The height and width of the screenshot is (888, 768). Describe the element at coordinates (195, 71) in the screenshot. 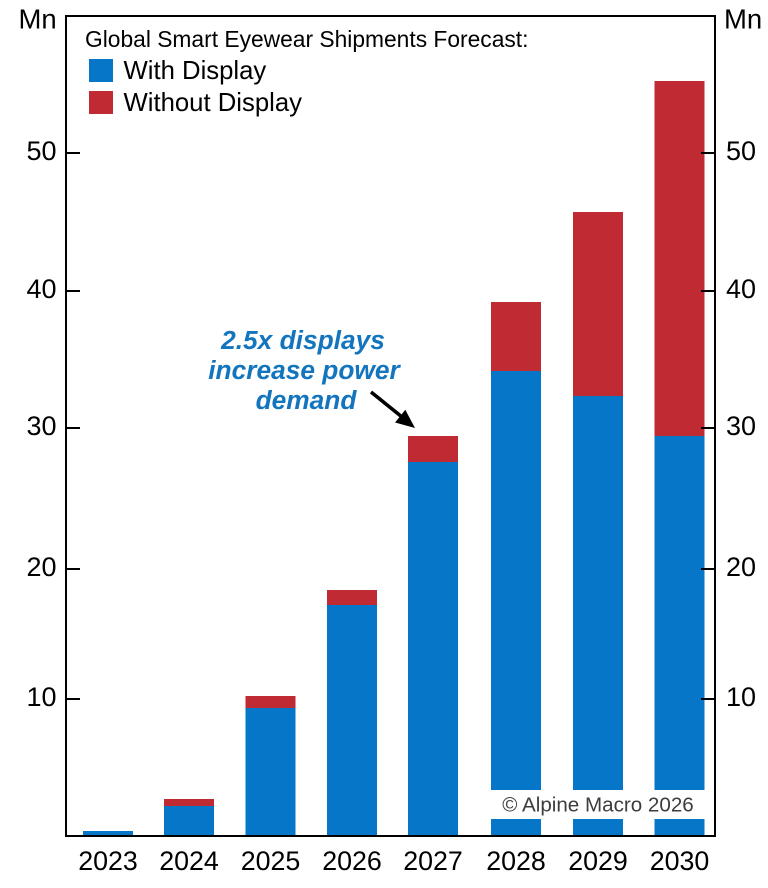

I see `svg-text: With Display` at that location.